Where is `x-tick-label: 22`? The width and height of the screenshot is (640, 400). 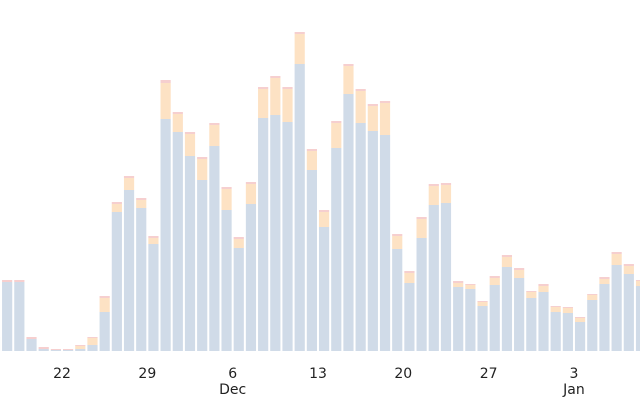
x-tick-label: 22 is located at coordinates (62, 374).